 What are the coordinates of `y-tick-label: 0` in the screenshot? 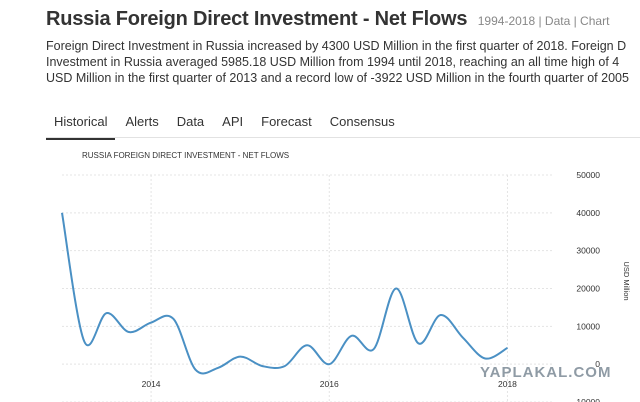 It's located at (597, 364).